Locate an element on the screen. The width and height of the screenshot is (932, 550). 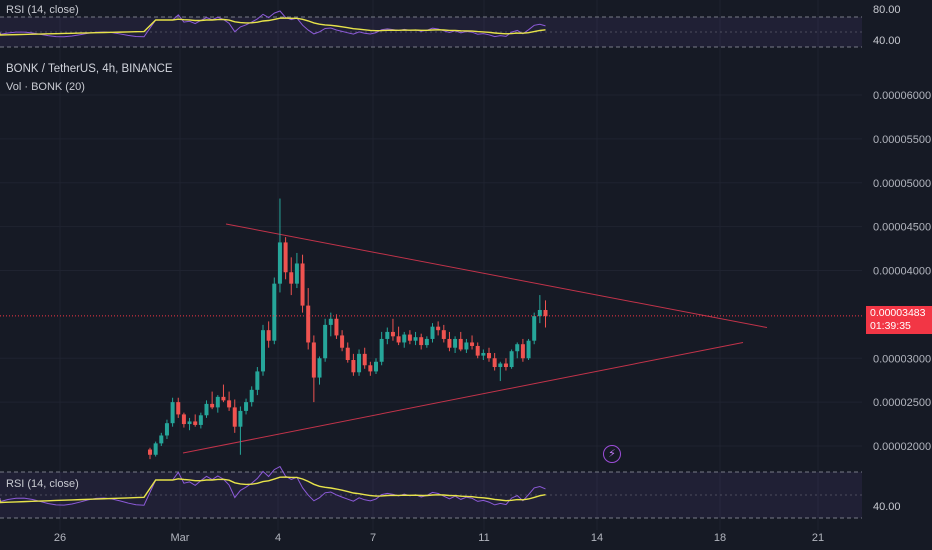
top-rsi-level-80: 80.00 is located at coordinates (887, 10).